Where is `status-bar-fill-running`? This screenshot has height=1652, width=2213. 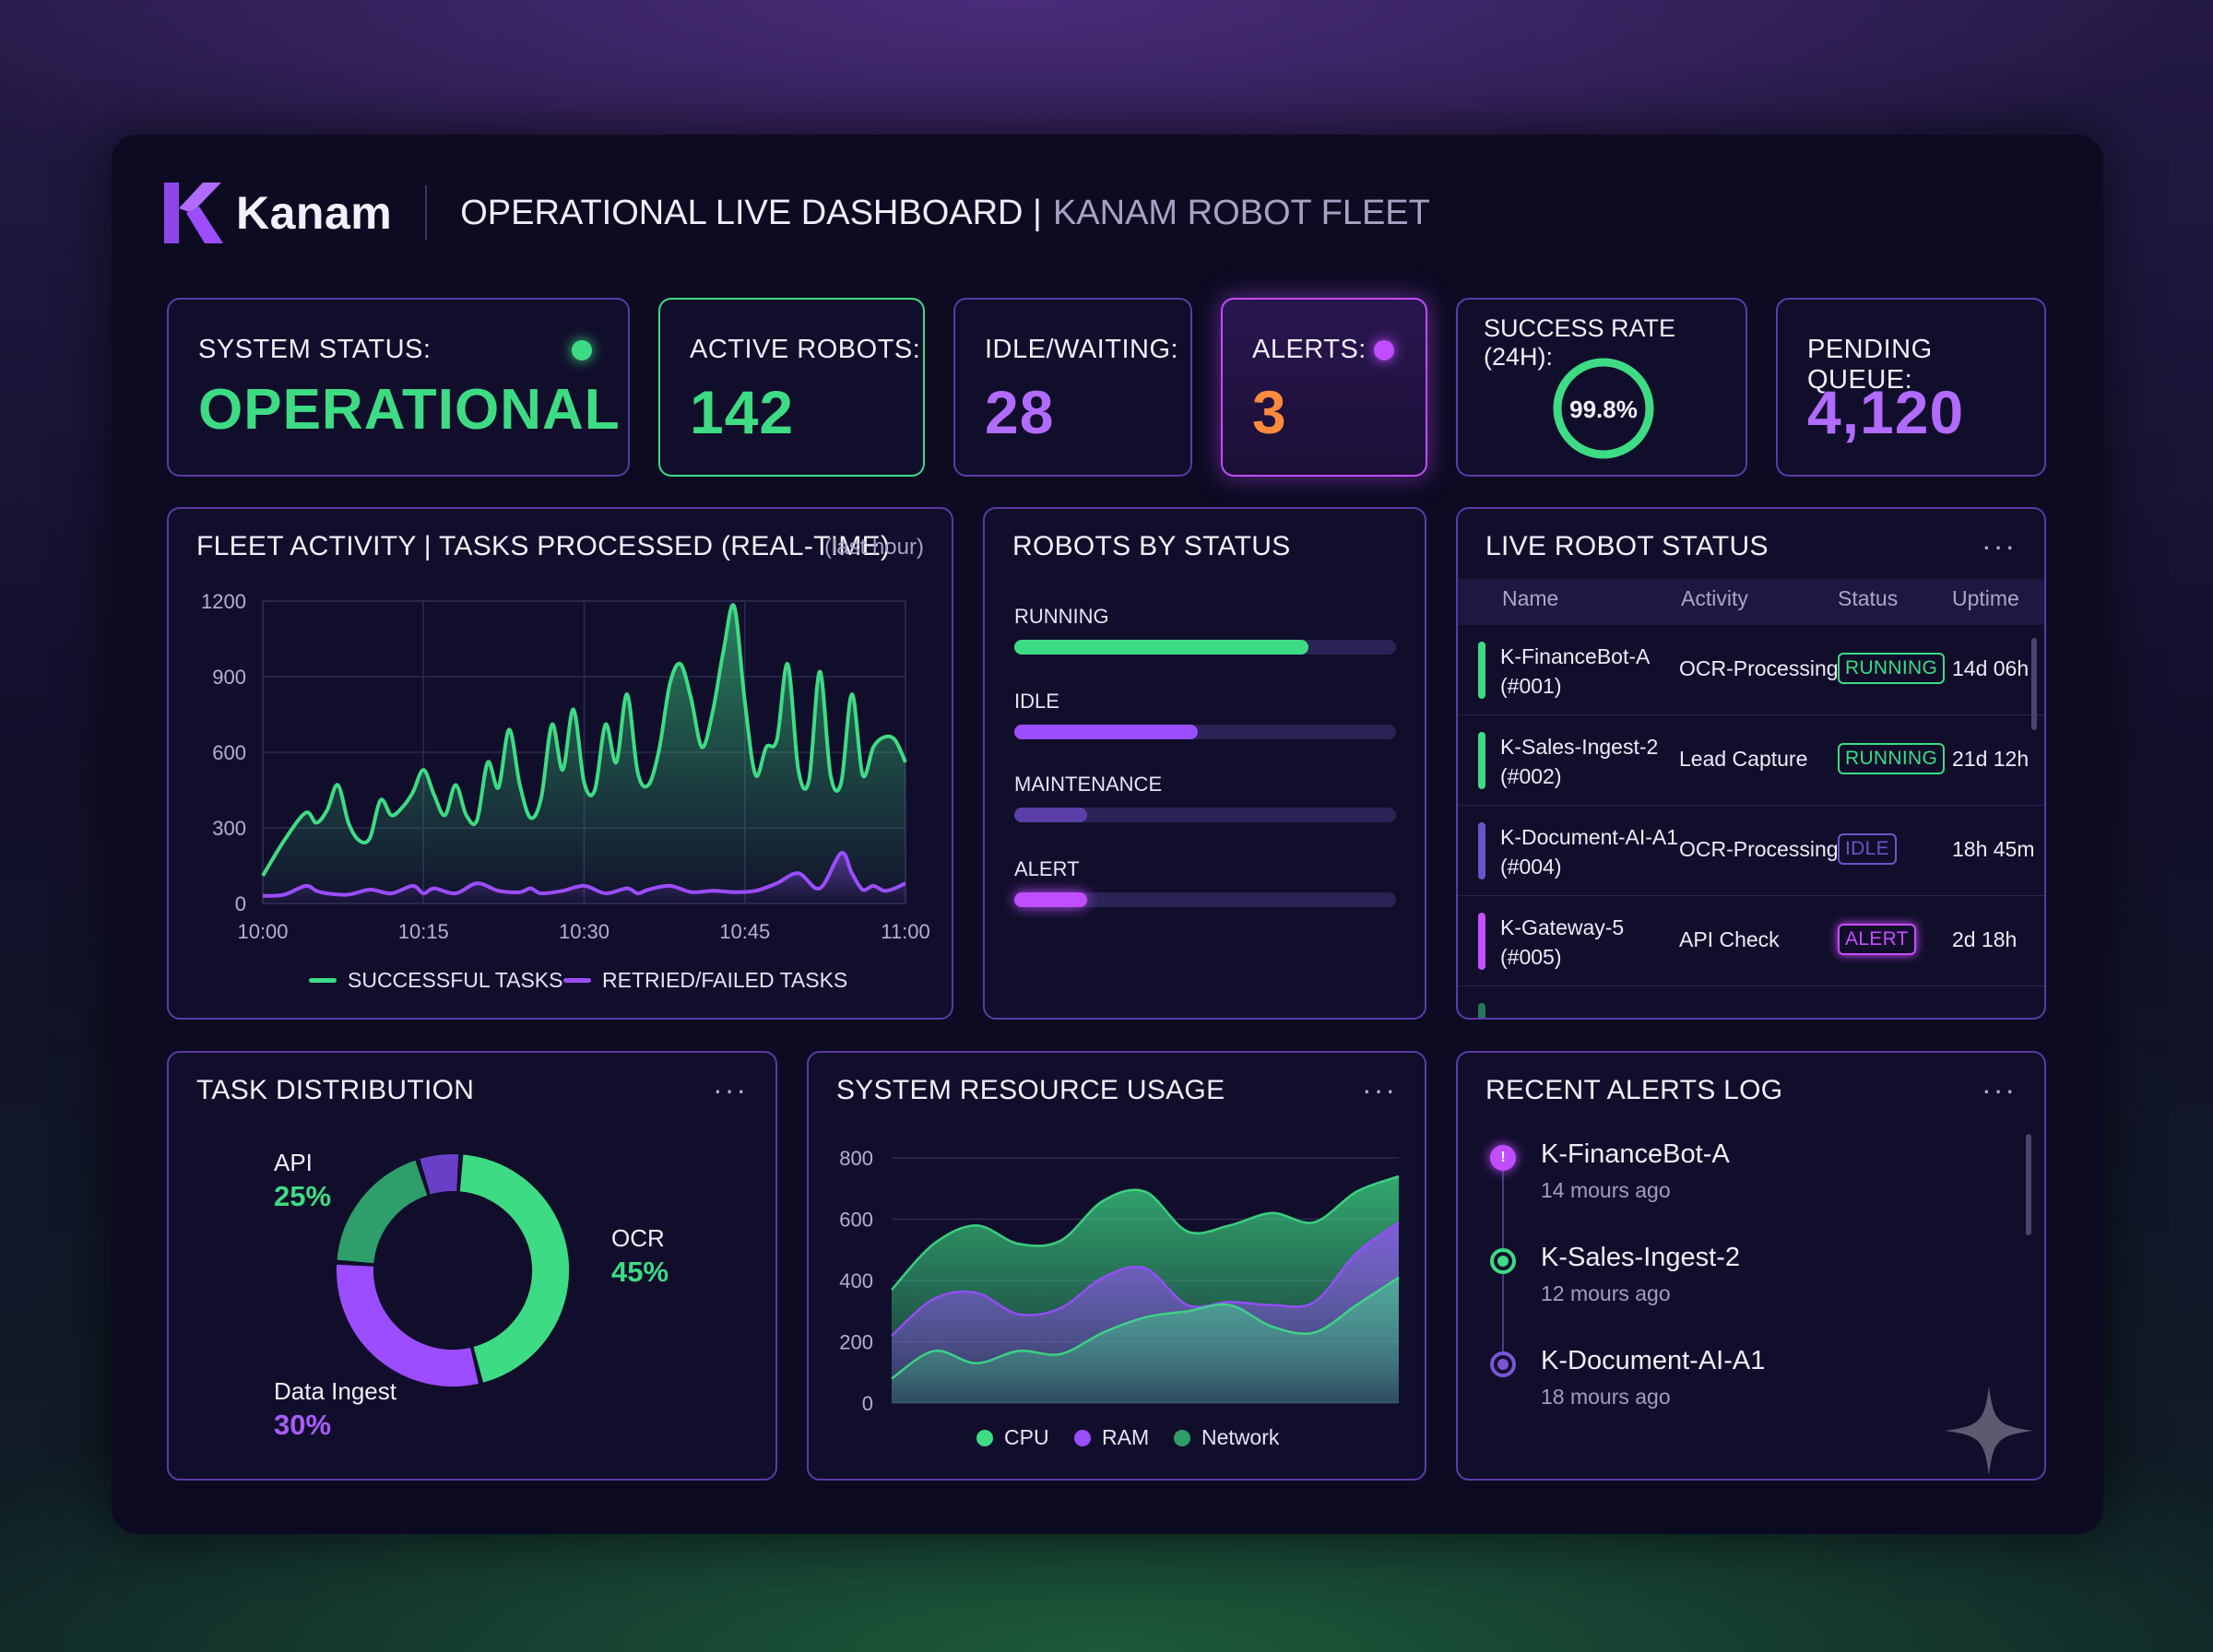 status-bar-fill-running is located at coordinates (1161, 647).